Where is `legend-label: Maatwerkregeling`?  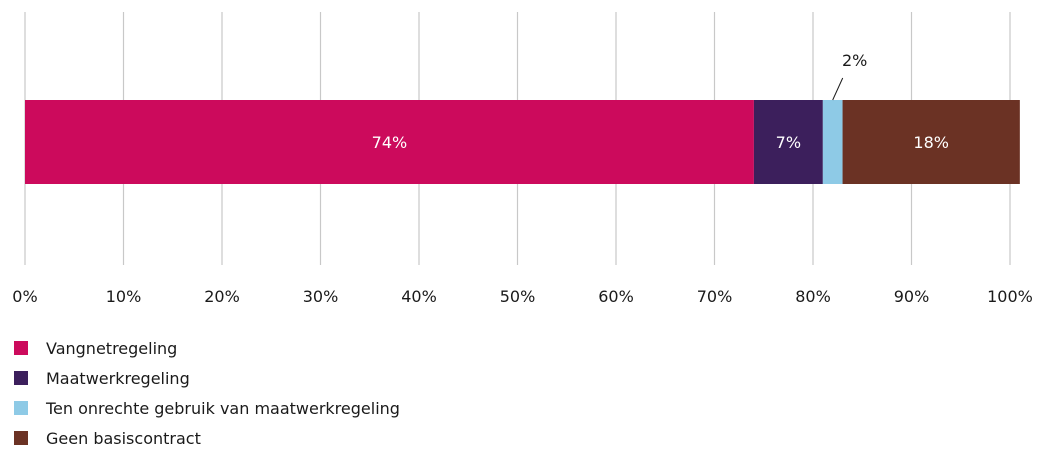
legend-label: Maatwerkregeling is located at coordinates (118, 378).